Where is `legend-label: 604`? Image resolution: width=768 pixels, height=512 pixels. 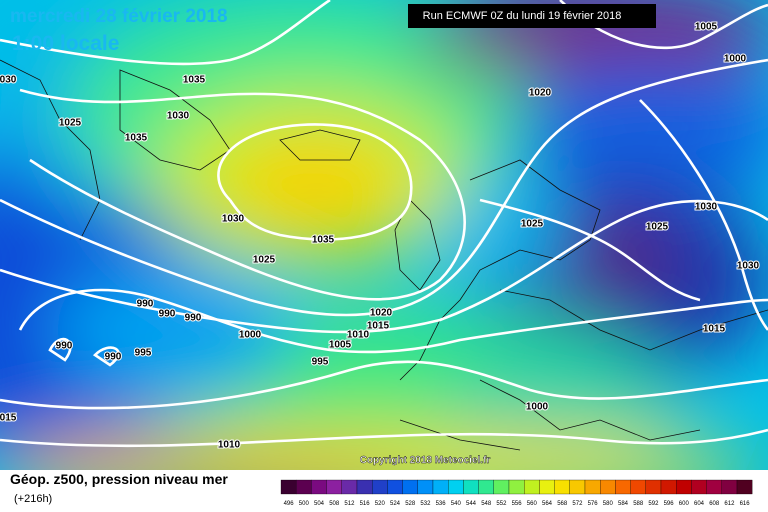
legend-label: 604 is located at coordinates (699, 504).